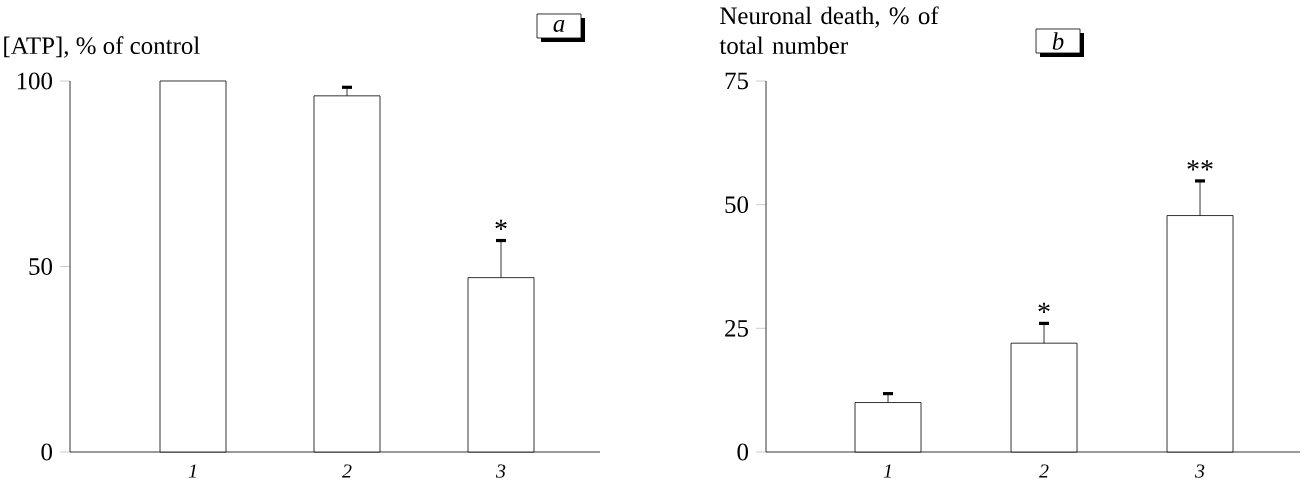 This screenshot has width=1304, height=486. What do you see at coordinates (736, 81) in the screenshot?
I see `y-tick-label: 75` at bounding box center [736, 81].